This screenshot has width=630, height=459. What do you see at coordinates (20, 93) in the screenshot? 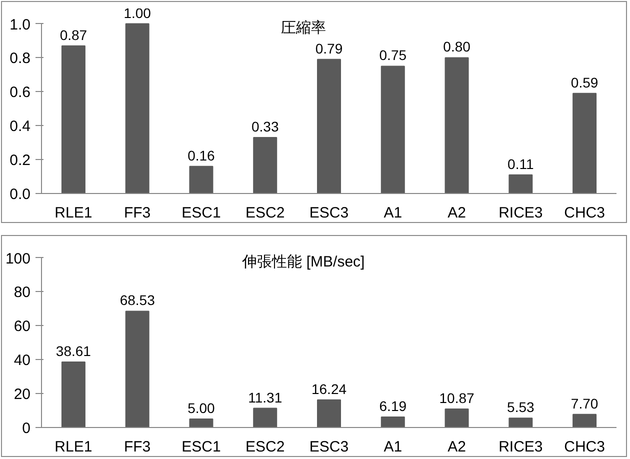
I see `y-tick-label: 0.6` at bounding box center [20, 93].